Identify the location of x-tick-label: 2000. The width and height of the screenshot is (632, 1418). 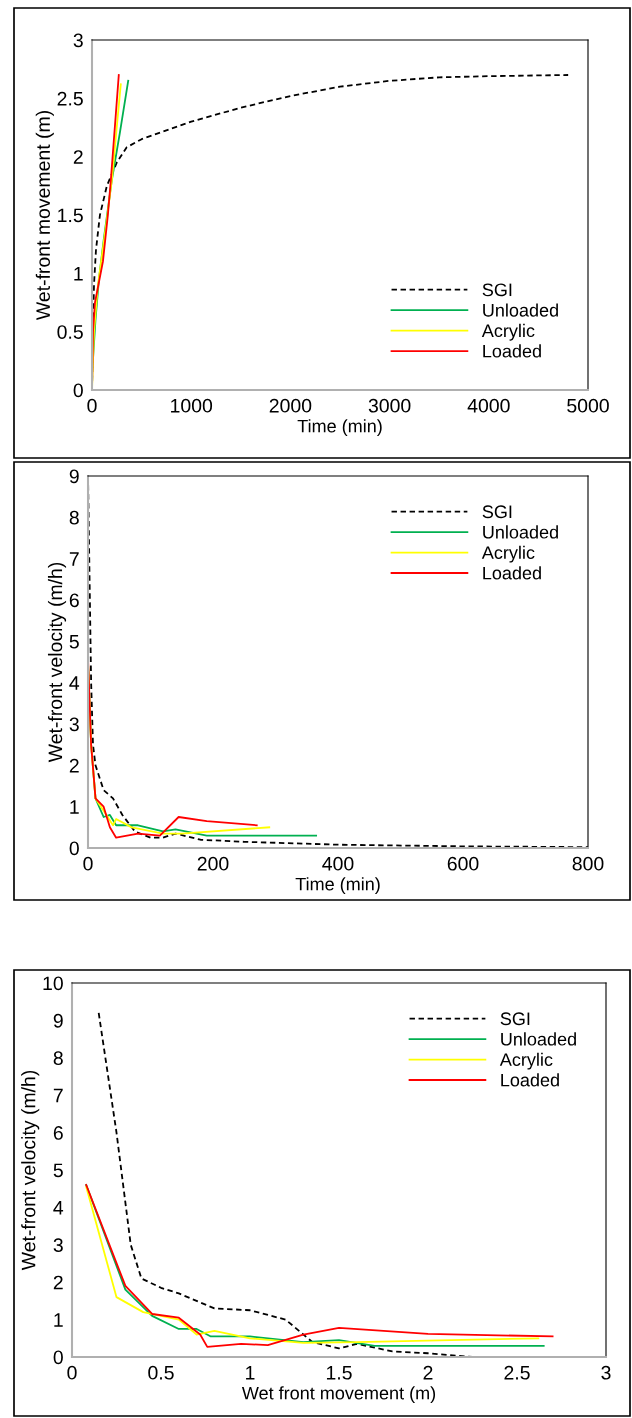
(290, 405).